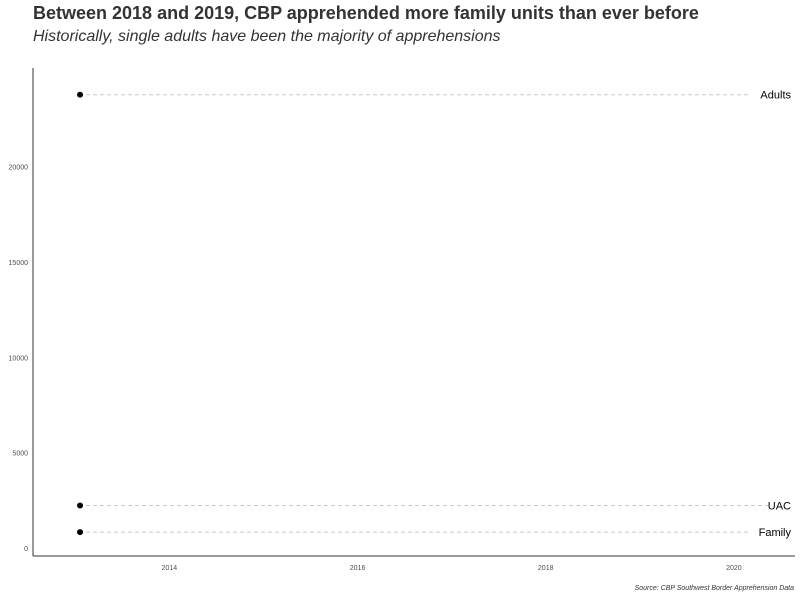 This screenshot has height=600, width=800. What do you see at coordinates (775, 96) in the screenshot?
I see `series-label-adults: Adults` at bounding box center [775, 96].